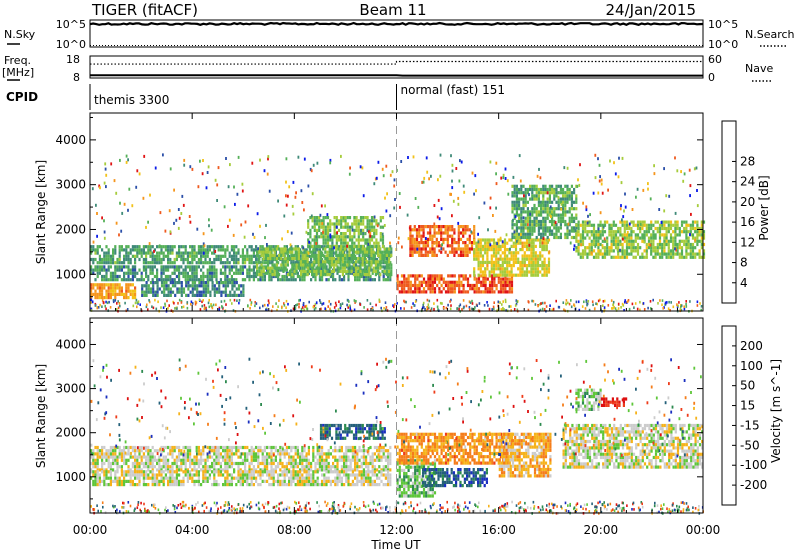 The image size is (800, 554). What do you see at coordinates (747, 386) in the screenshot?
I see `velocity-colorbar-label-2: 50` at bounding box center [747, 386].